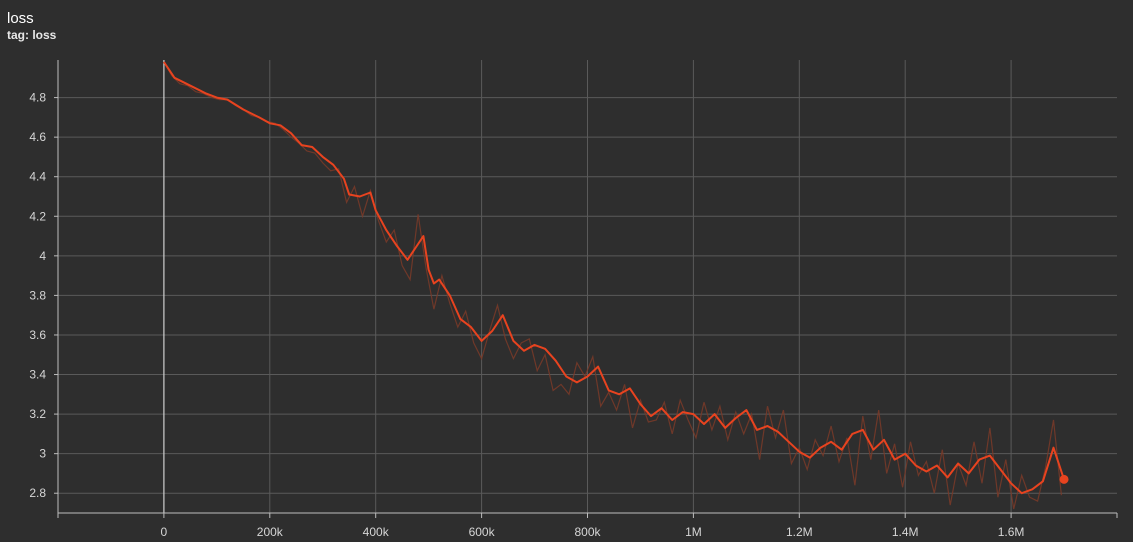 This screenshot has width=1133, height=542. Describe the element at coordinates (1011, 532) in the screenshot. I see `x-tick-label: 1.6M` at that location.